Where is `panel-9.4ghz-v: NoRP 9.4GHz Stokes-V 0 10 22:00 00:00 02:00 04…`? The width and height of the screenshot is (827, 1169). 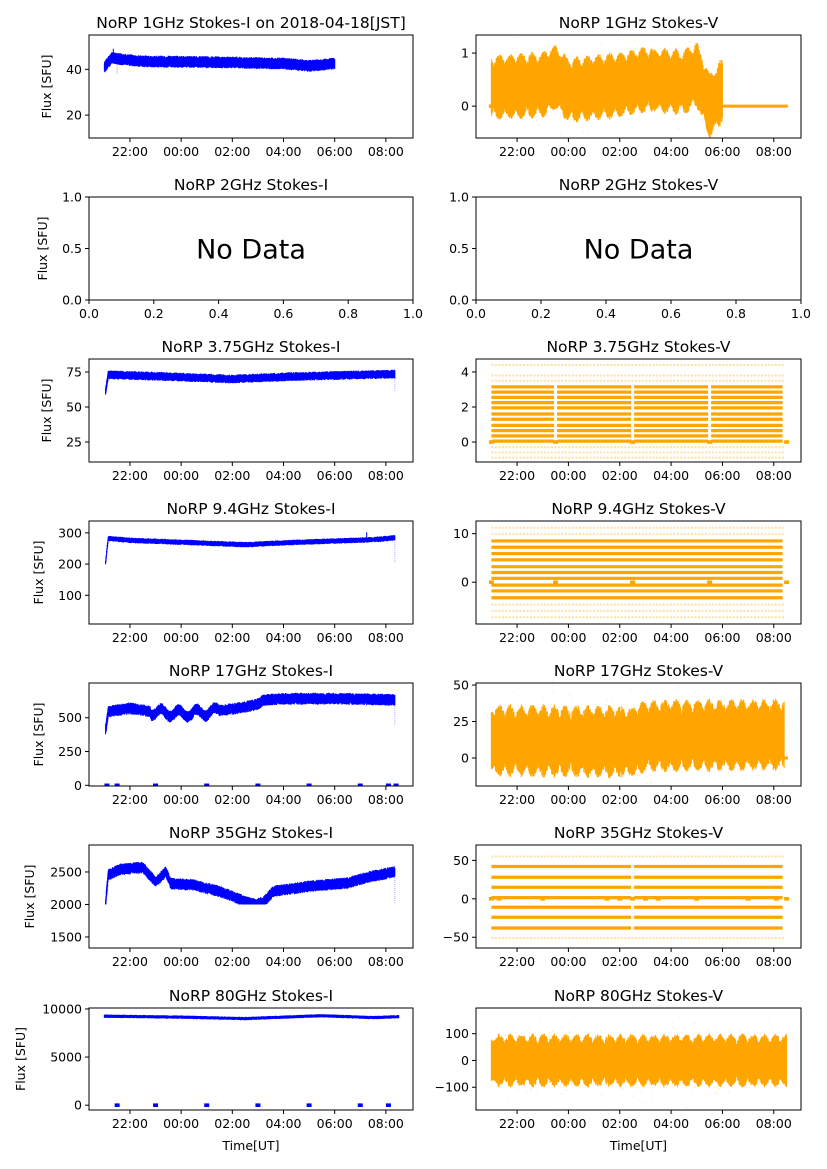
panel-9.4ghz-v: NoRP 9.4GHz Stokes-V 0 10 22:00 00:00 02:00 04… is located at coordinates (627, 572).